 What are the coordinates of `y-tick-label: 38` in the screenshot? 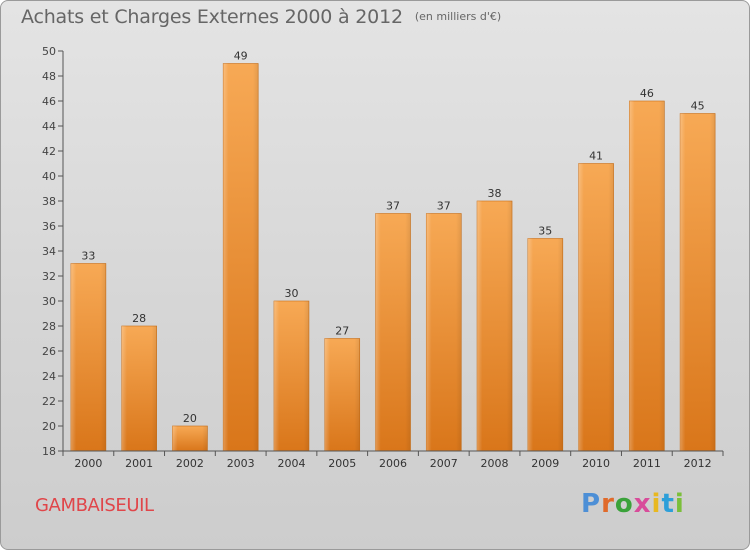 It's located at (49, 201).